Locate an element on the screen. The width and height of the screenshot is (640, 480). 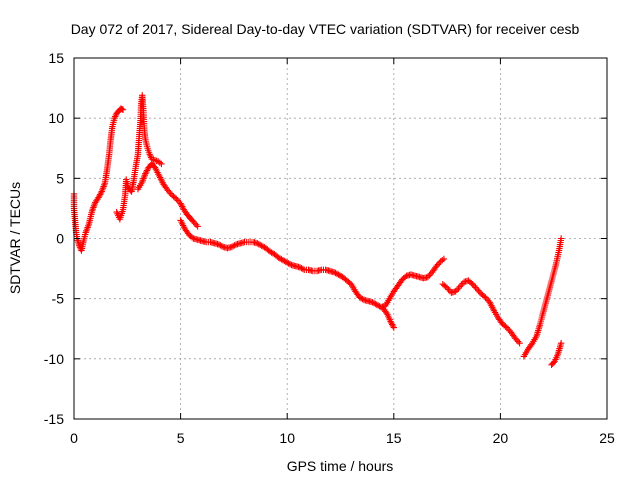
y-tick-label: -5 is located at coordinates (58, 299).